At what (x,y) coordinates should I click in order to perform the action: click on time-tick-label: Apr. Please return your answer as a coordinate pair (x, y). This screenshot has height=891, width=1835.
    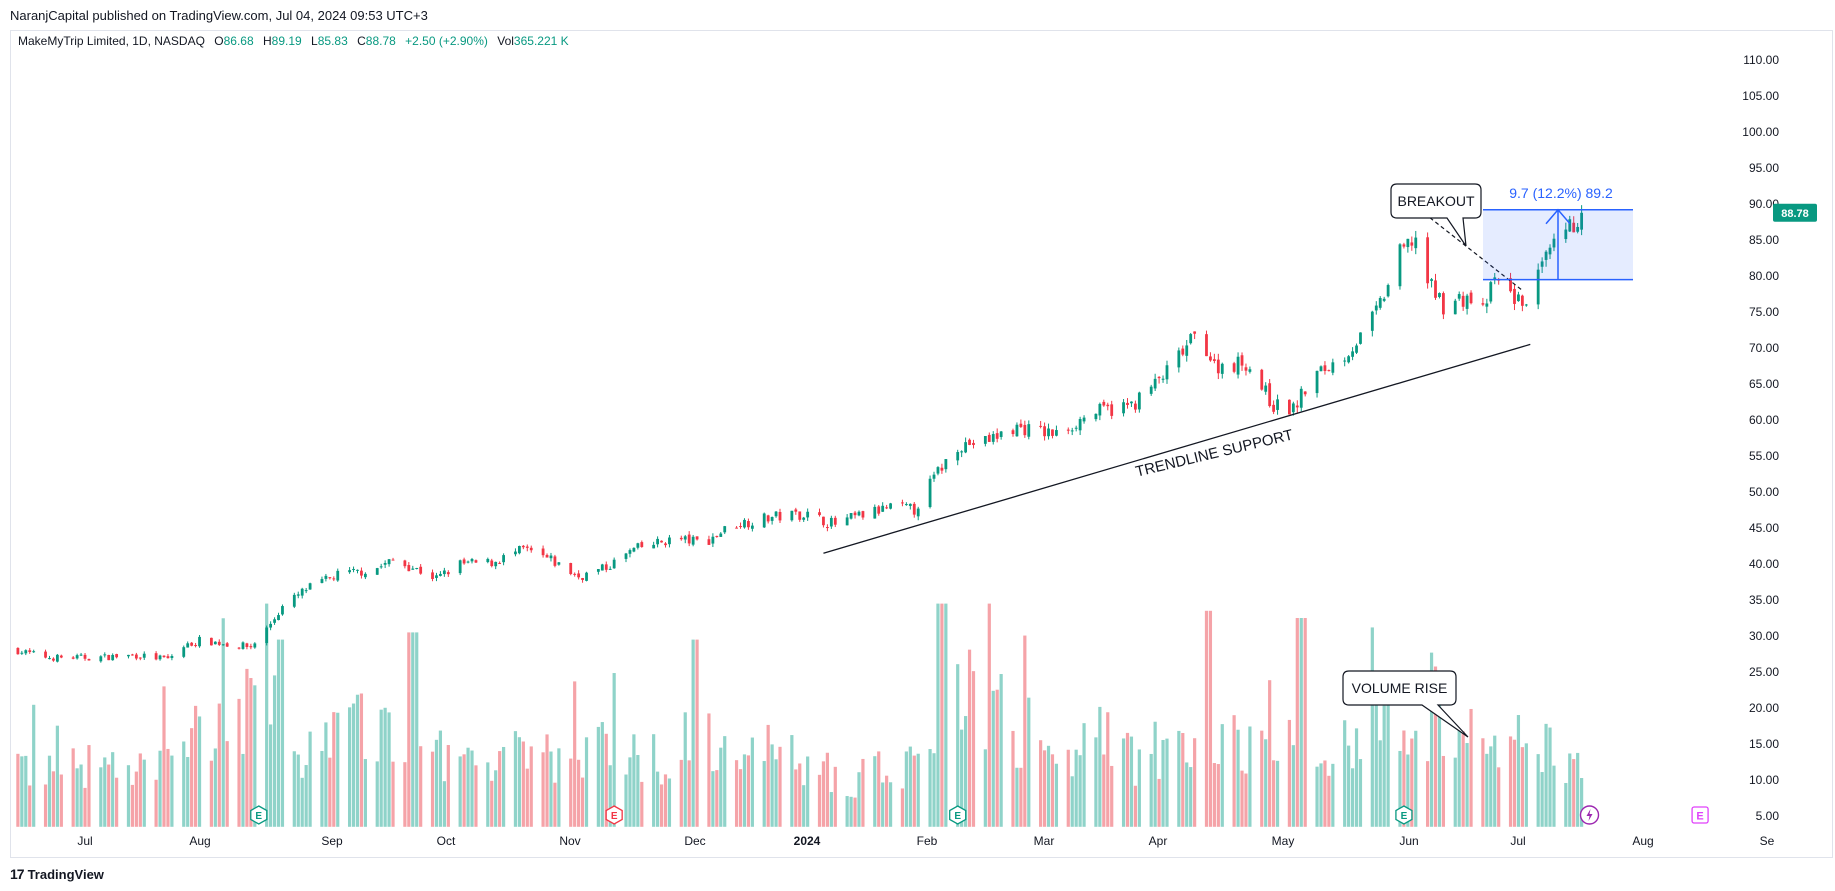
    Looking at the image, I should click on (1158, 841).